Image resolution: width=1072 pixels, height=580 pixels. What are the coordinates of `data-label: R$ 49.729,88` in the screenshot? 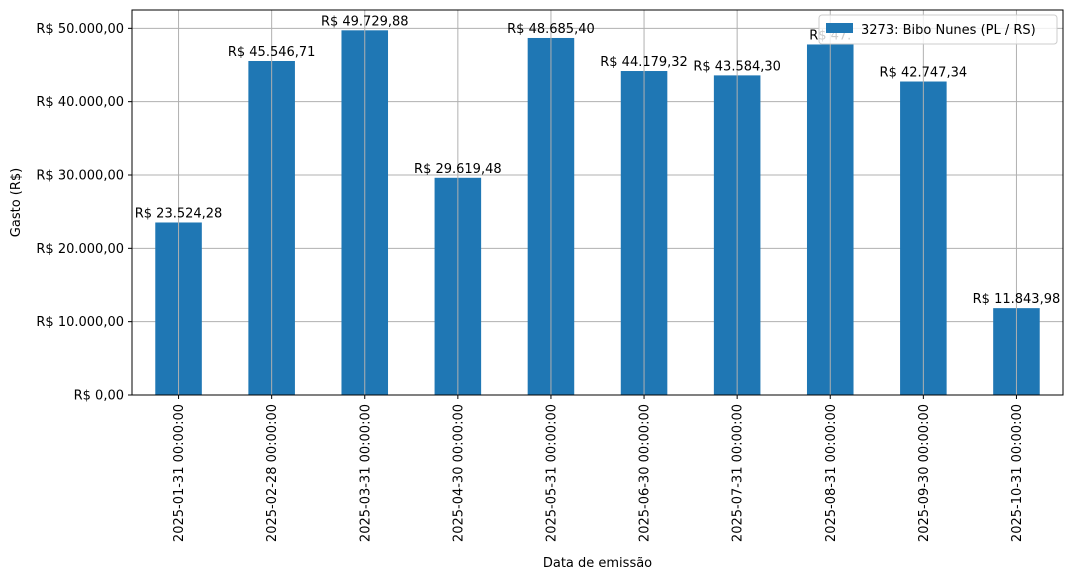 It's located at (365, 21).